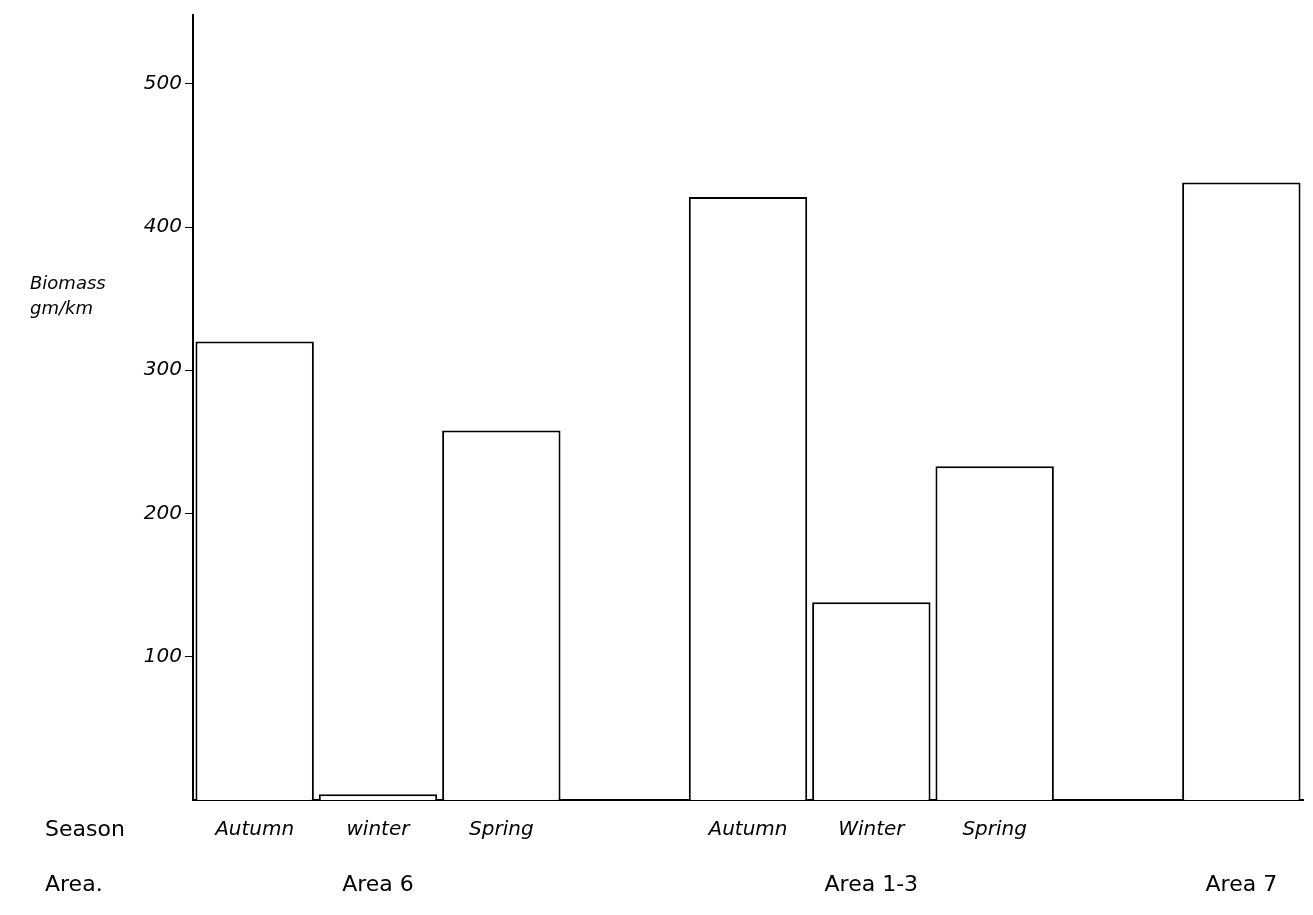 The image size is (1313, 915). I want to click on text: Area 7, so click(1241, 883).